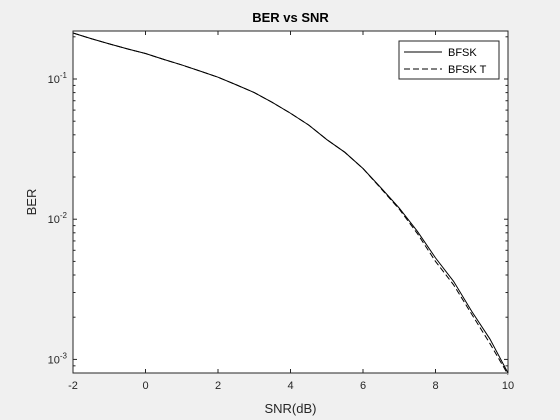 This screenshot has width=560, height=420. Describe the element at coordinates (467, 70) in the screenshot. I see `legend-label-bfsk-t: BFSK T` at that location.